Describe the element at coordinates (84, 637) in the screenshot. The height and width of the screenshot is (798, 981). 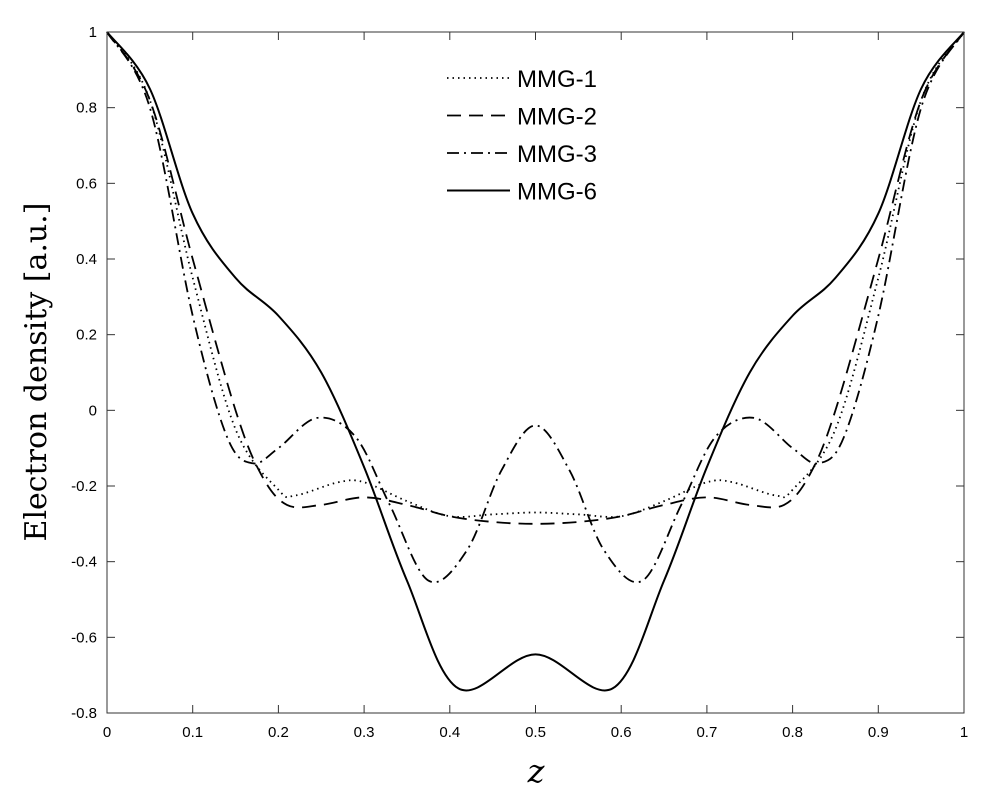
I see `y-tick-label: -0.6` at that location.